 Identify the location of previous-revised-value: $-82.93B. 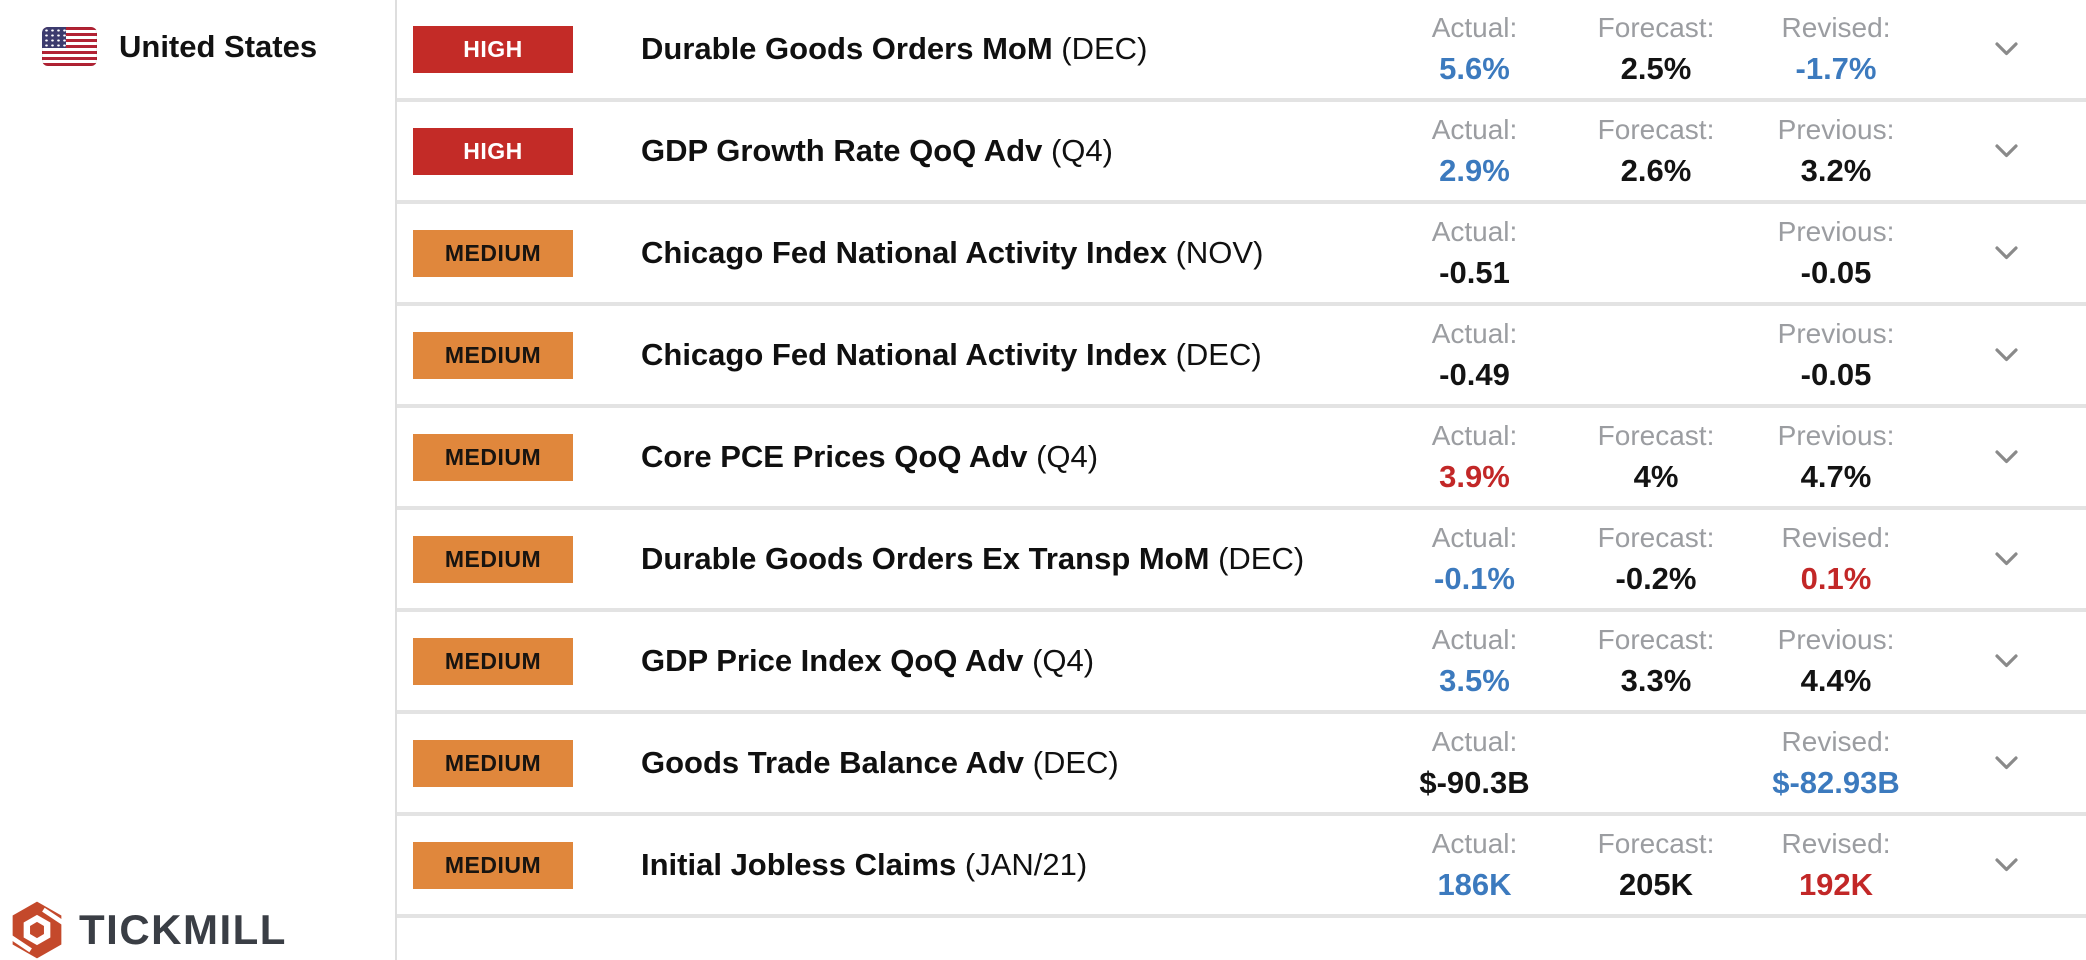
(1836, 782).